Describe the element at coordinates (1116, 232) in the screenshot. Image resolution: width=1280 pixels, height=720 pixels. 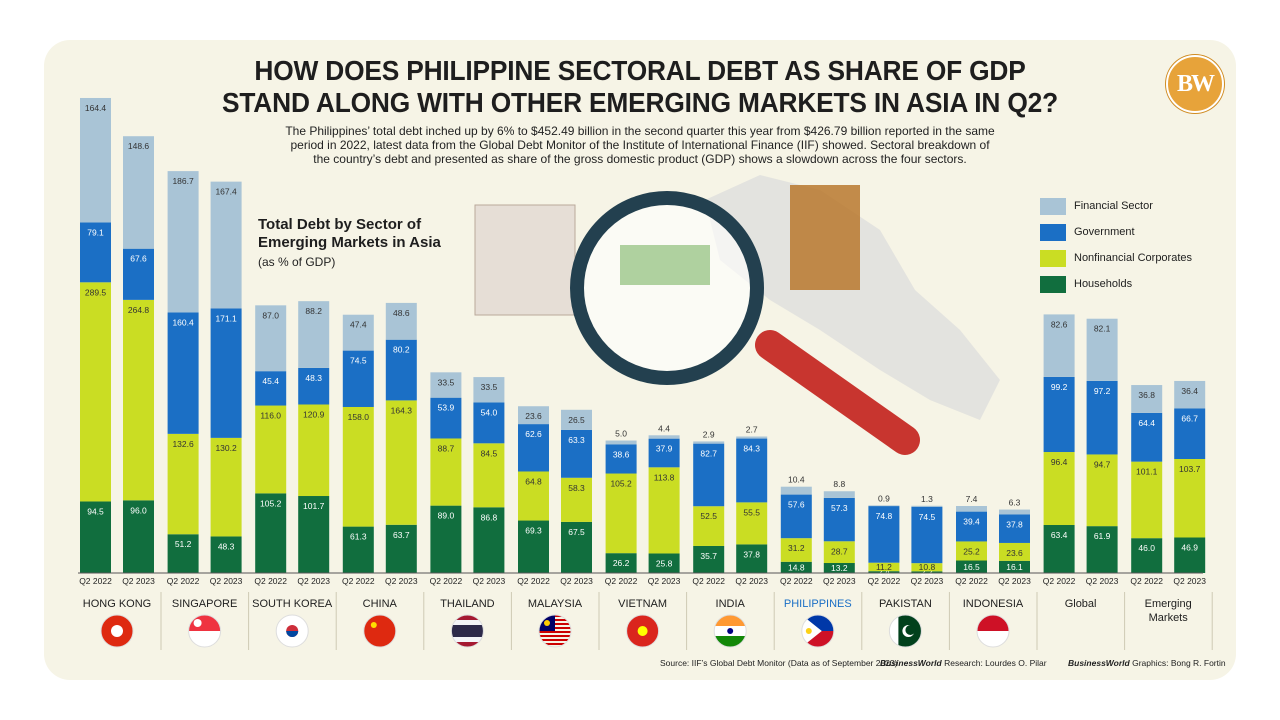
I see `legend-item-government: Government` at that location.